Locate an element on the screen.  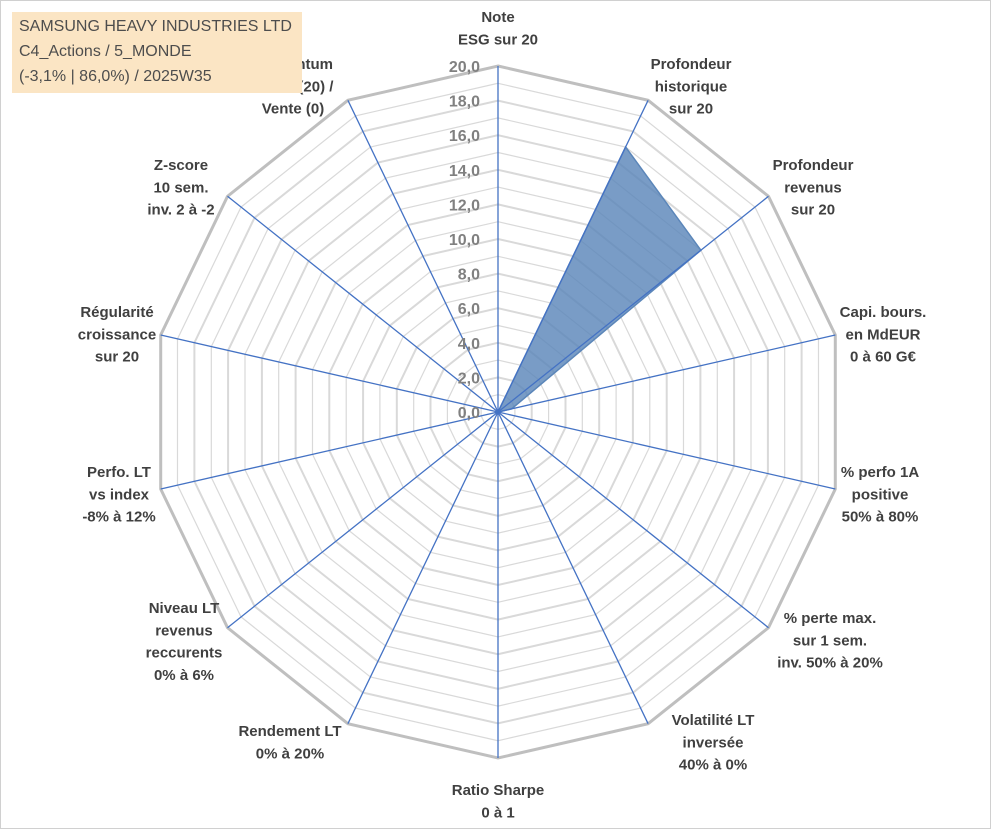
axis-label: % perfo 1A positive 50% à 80% is located at coordinates (880, 495).